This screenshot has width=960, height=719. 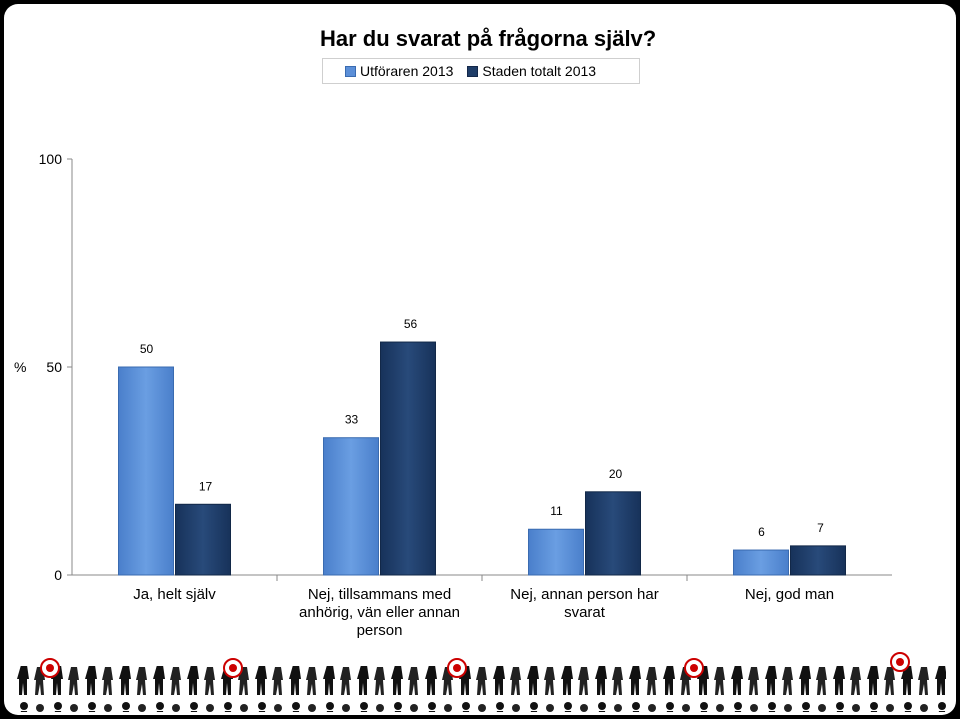 I want to click on footer-decoration, so click(x=481, y=682).